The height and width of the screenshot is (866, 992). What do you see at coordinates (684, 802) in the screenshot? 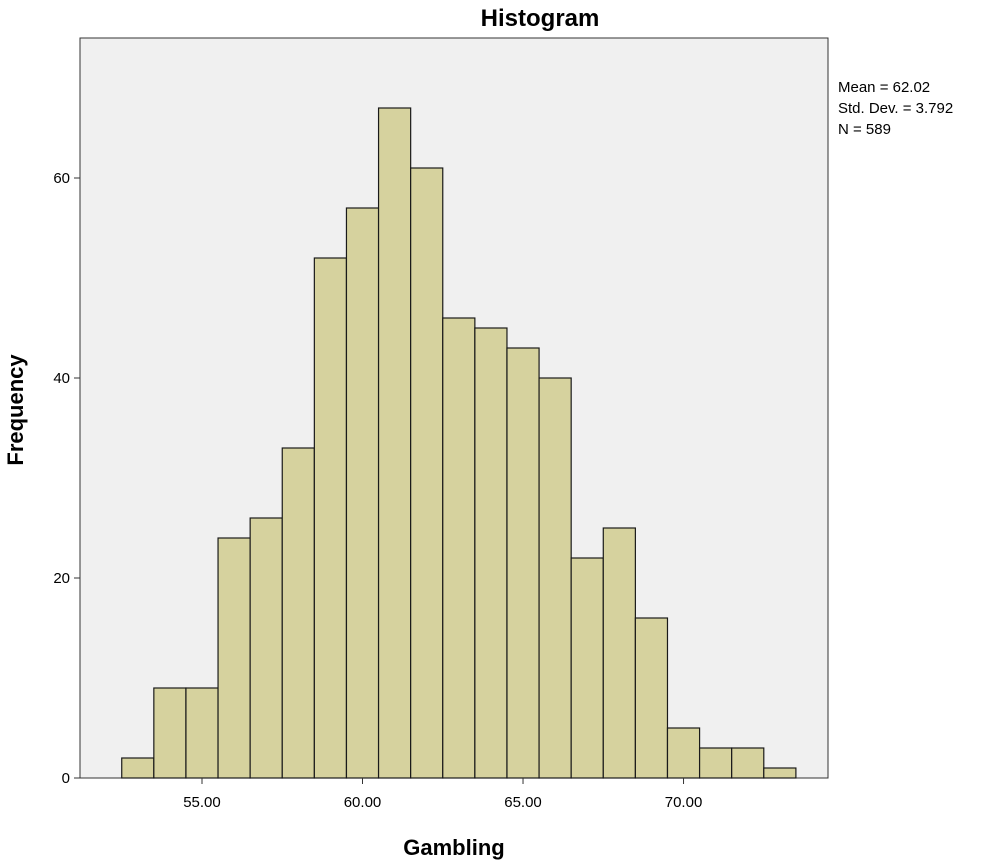
I see `x-tick-label: 70.00` at bounding box center [684, 802].